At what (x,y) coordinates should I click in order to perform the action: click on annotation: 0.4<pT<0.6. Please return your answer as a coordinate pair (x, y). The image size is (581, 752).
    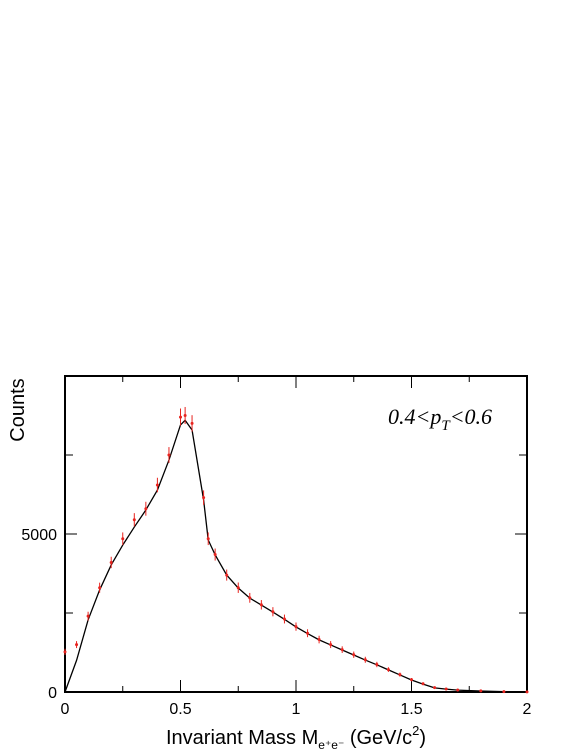
    Looking at the image, I should click on (440, 419).